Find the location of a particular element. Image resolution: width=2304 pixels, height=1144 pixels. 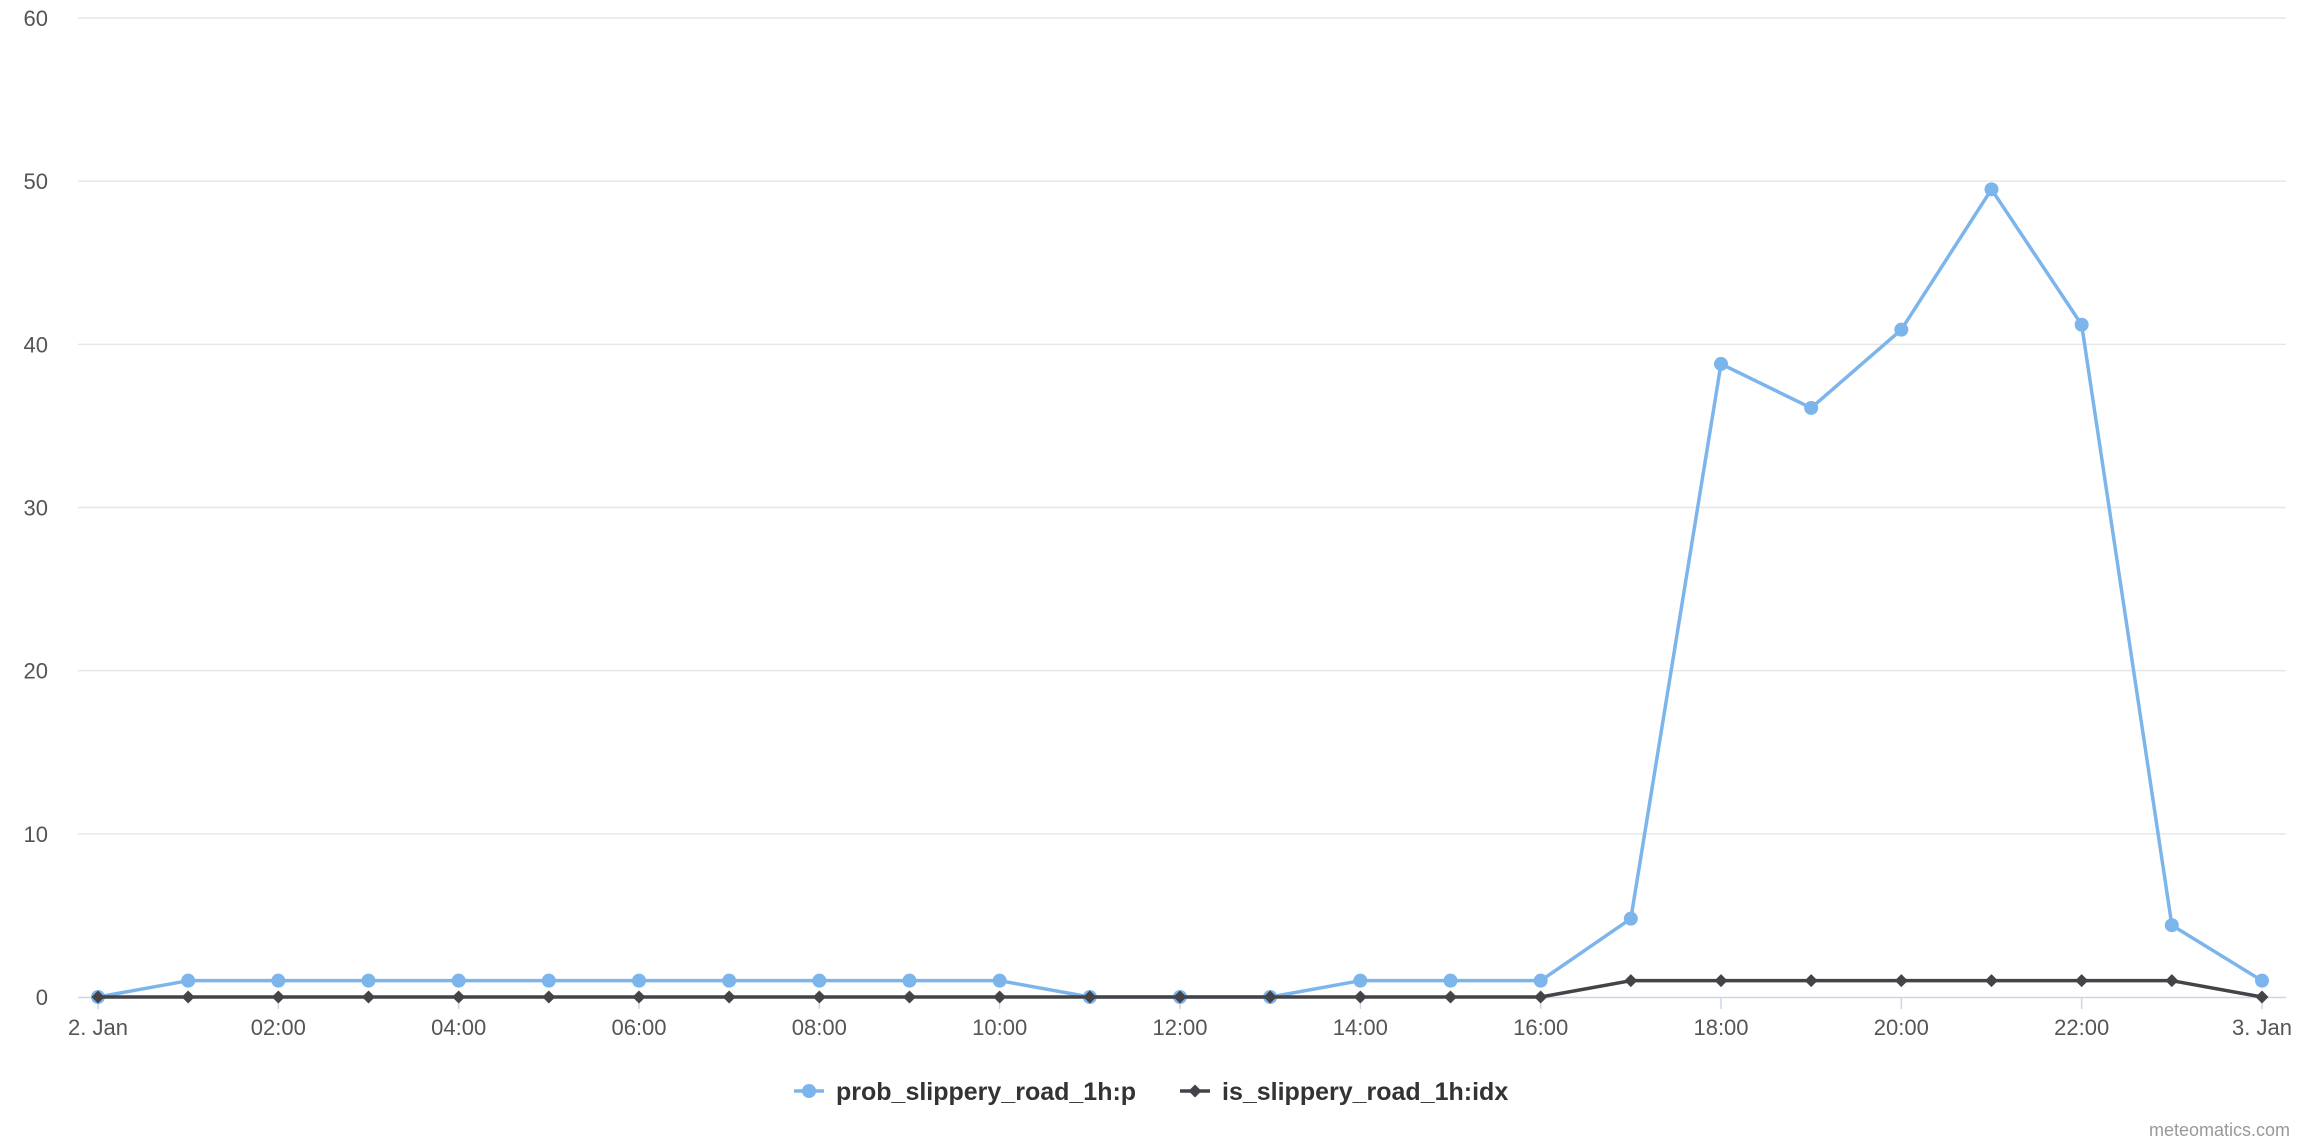

x-tick-label: 18:00 is located at coordinates (1720, 1027).